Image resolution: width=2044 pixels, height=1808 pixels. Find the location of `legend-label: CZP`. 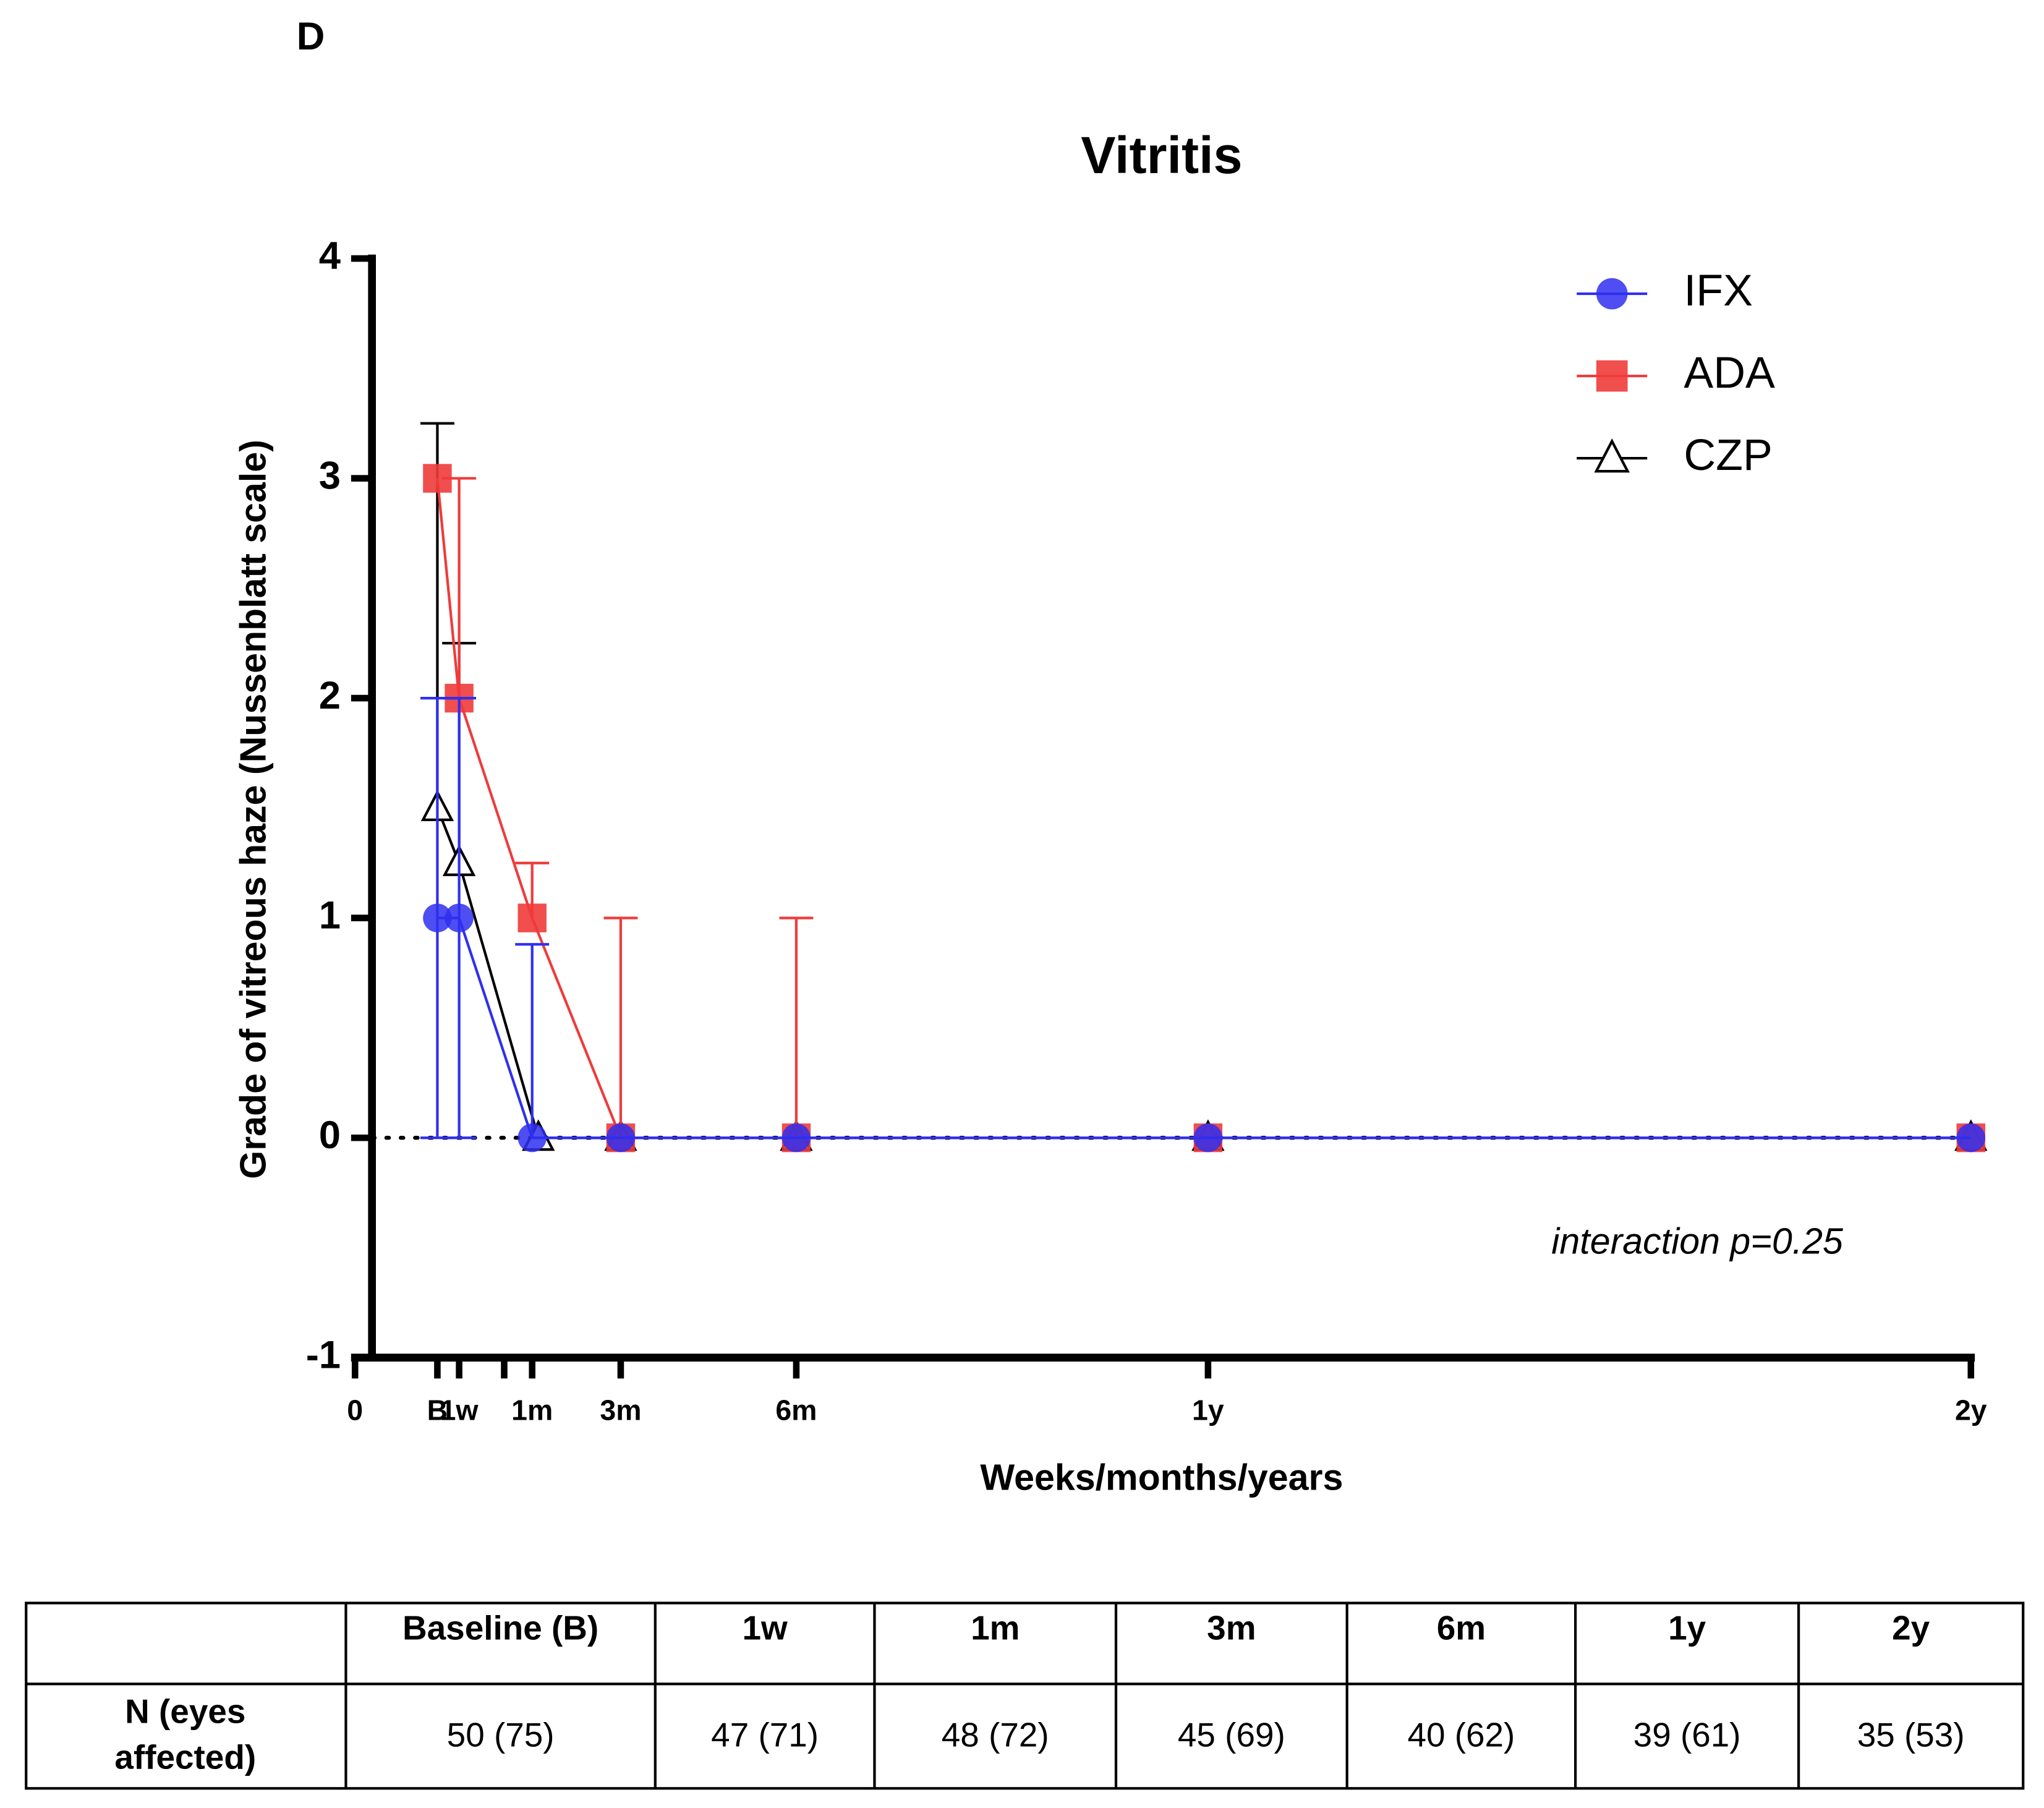

legend-label: CZP is located at coordinates (1728, 455).